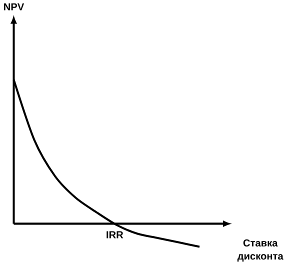 The image size is (294, 265). What do you see at coordinates (115, 234) in the screenshot?
I see `annotation: IRR` at bounding box center [115, 234].